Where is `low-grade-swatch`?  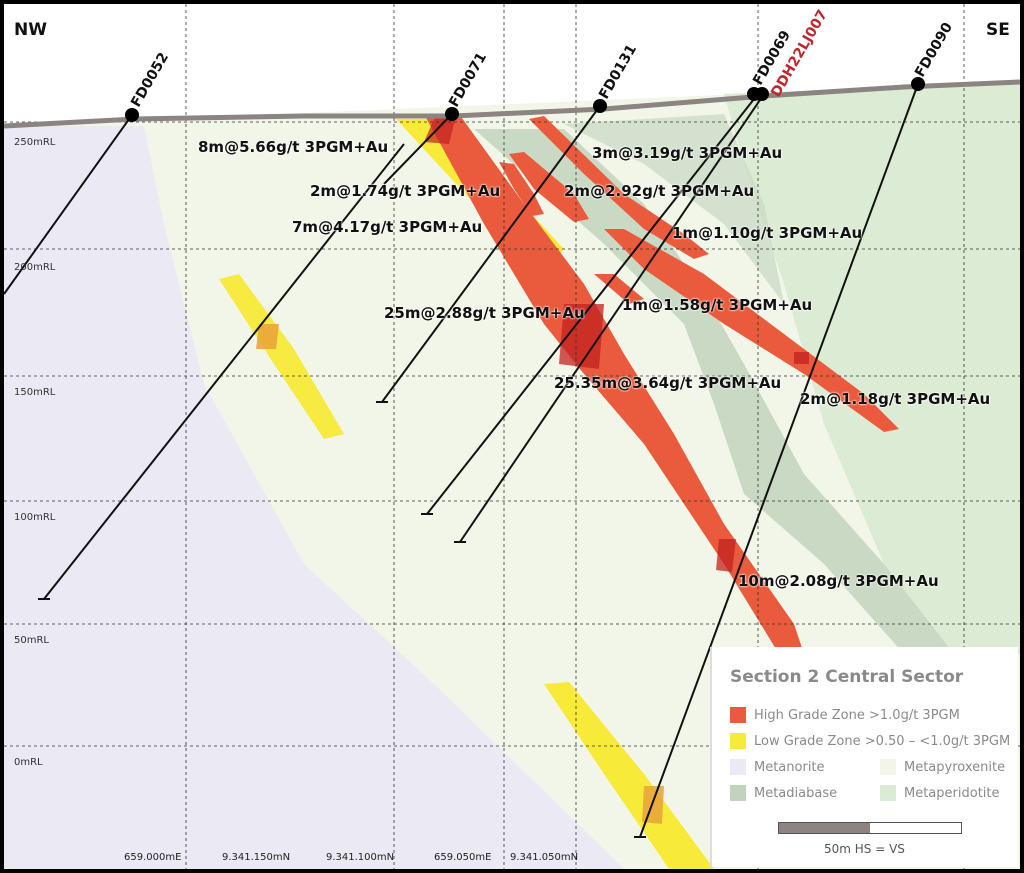
low-grade-swatch is located at coordinates (738, 741).